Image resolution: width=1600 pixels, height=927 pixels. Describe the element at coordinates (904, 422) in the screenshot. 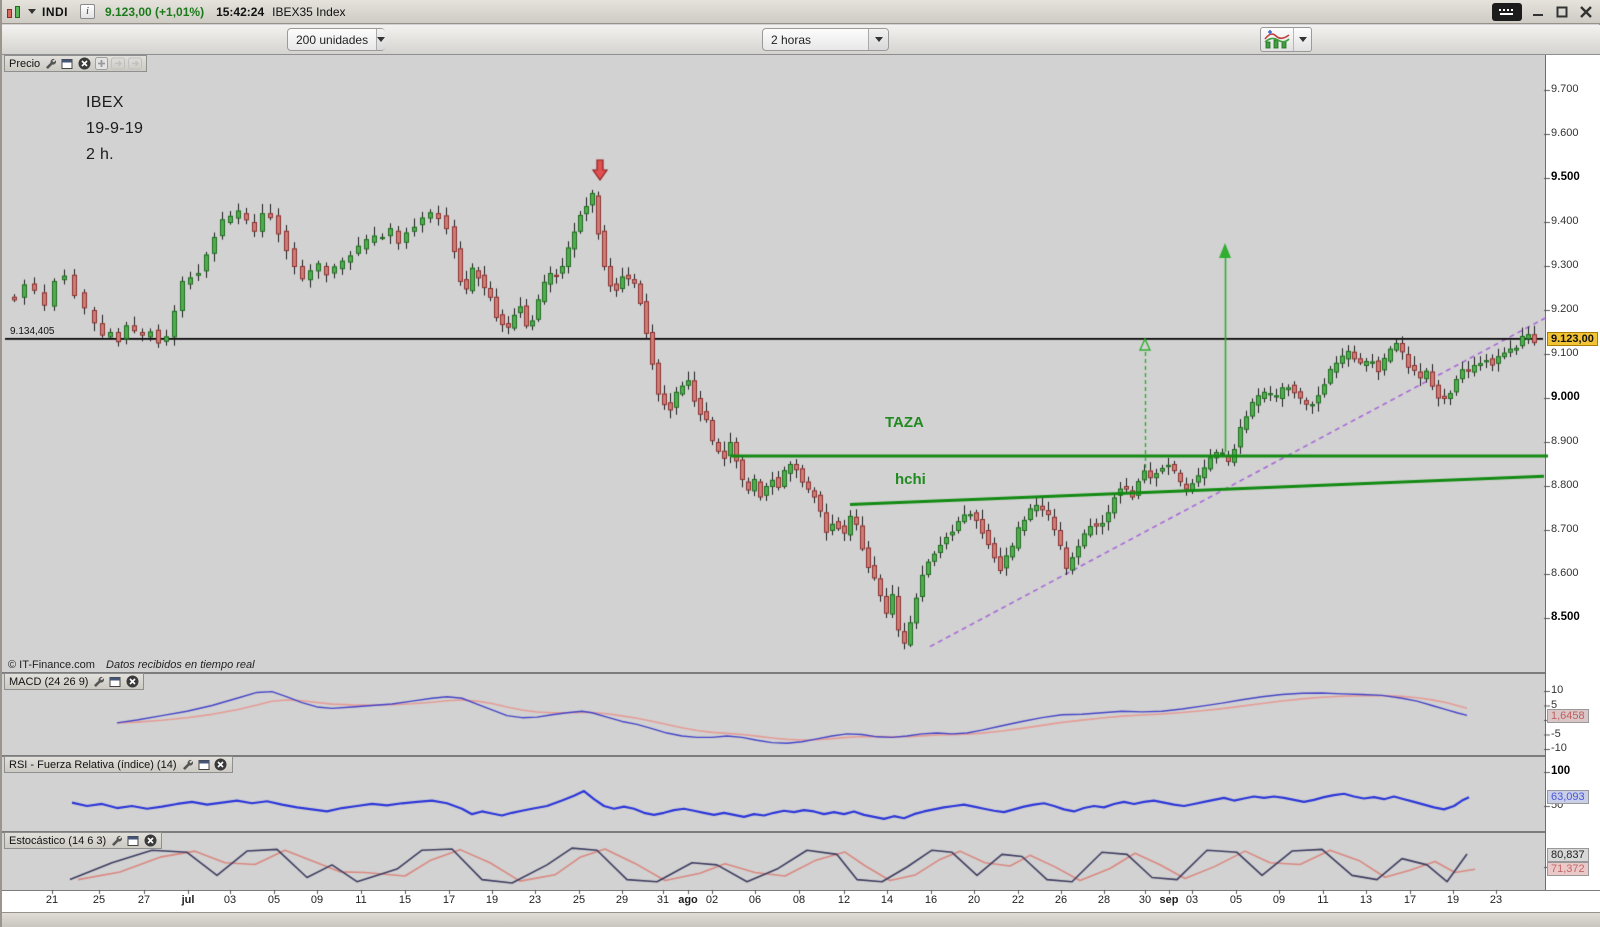

I see `taza-label: TAZA` at that location.